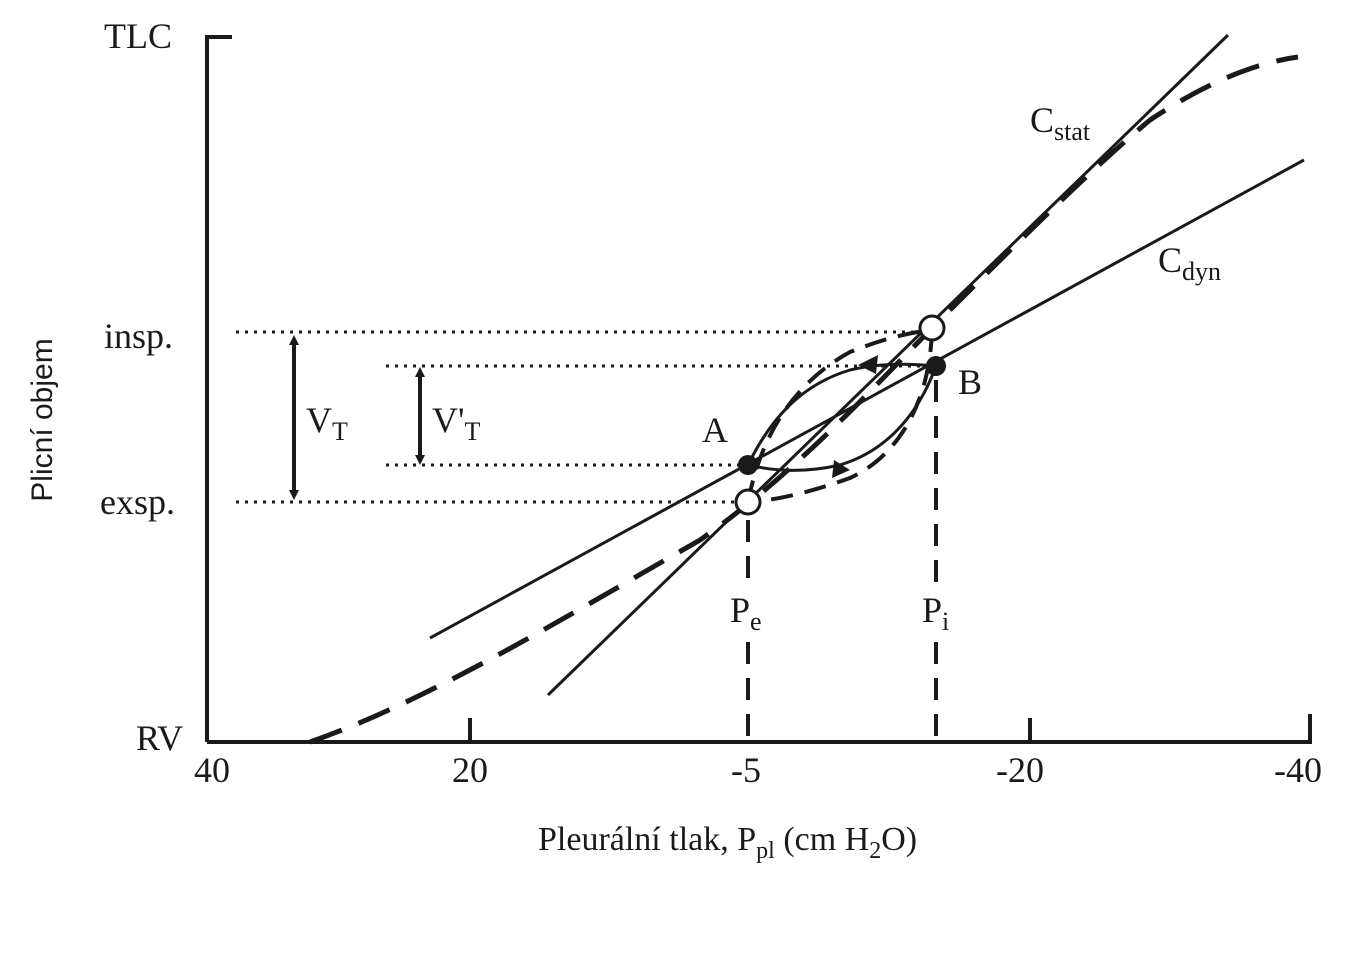  Describe the element at coordinates (472, 431) in the screenshot. I see `vt-prime-label-sub: T` at that location.